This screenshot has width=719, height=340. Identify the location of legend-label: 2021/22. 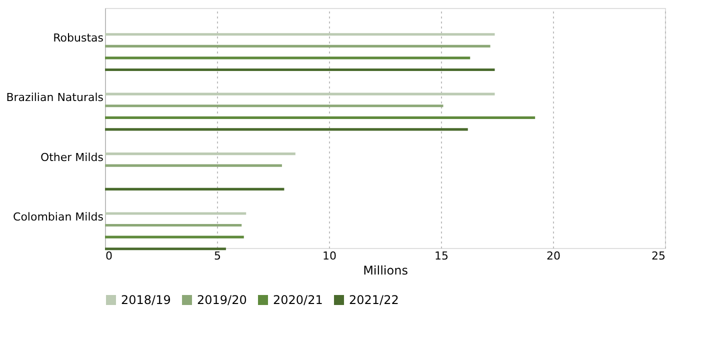
(374, 300).